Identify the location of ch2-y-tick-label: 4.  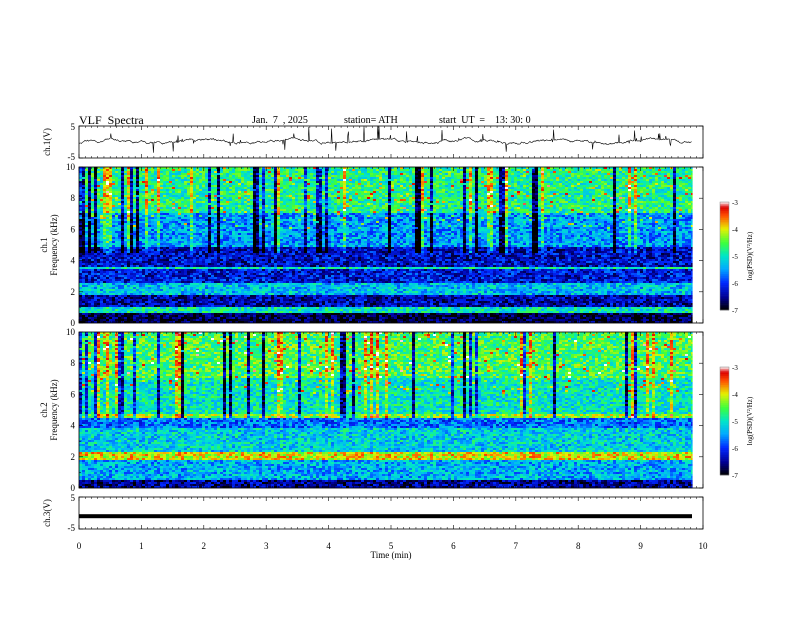
(73, 426).